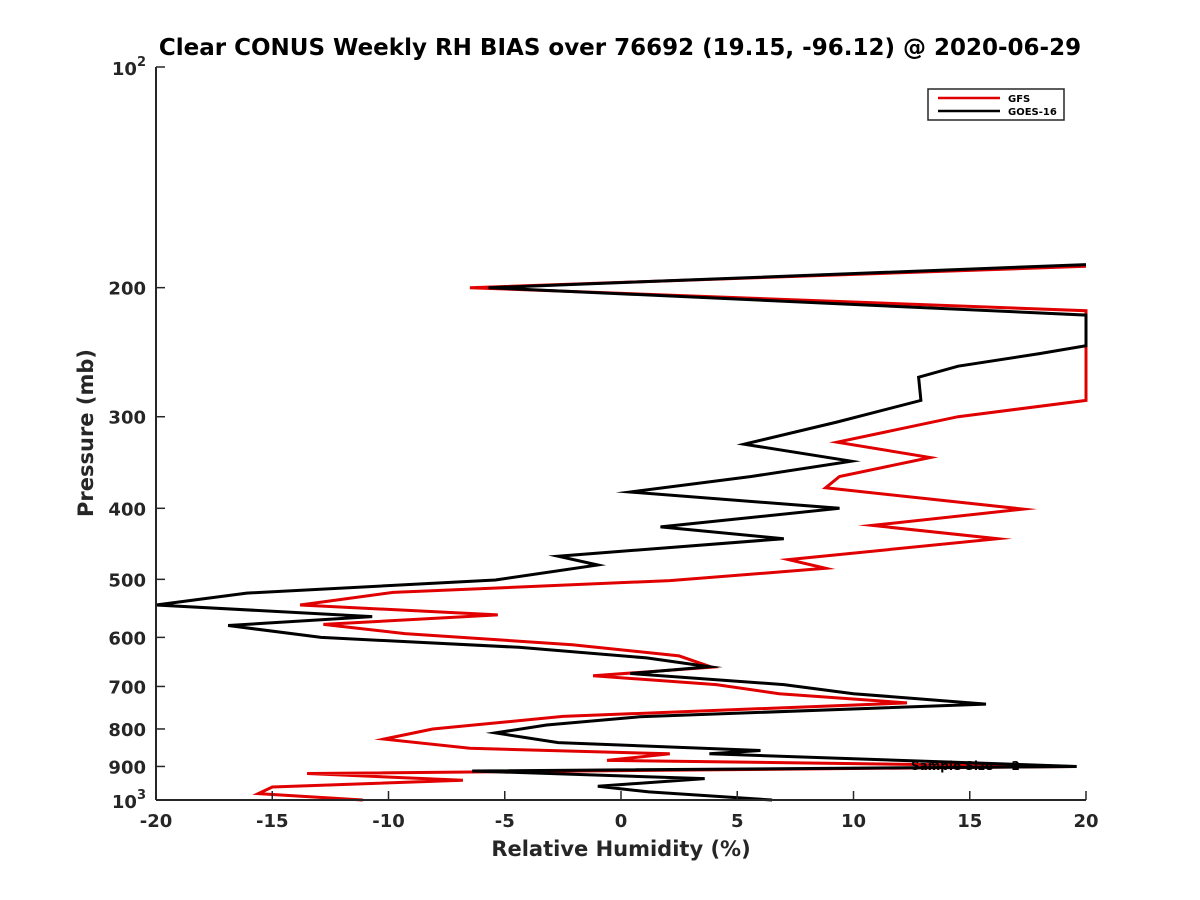 The width and height of the screenshot is (1200, 900). I want to click on y-tick-label: 900, so click(127, 767).